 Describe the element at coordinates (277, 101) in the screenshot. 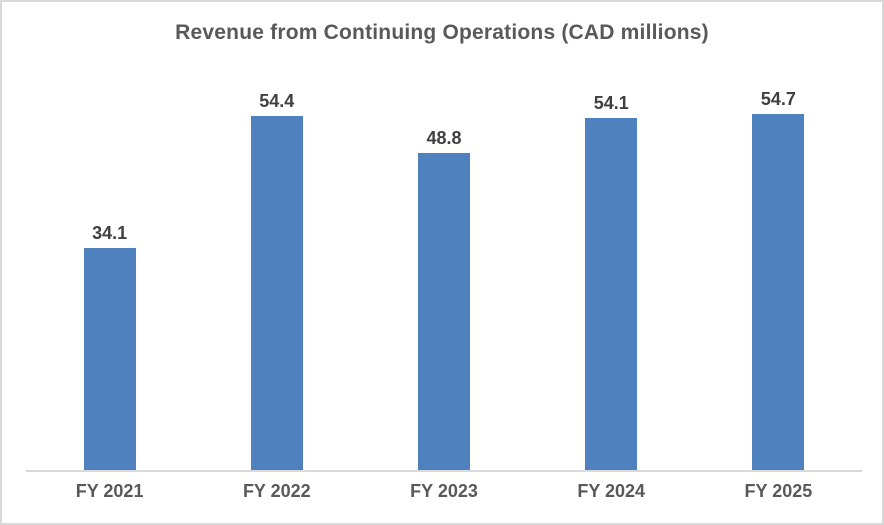

I see `data-label: 54.4` at that location.